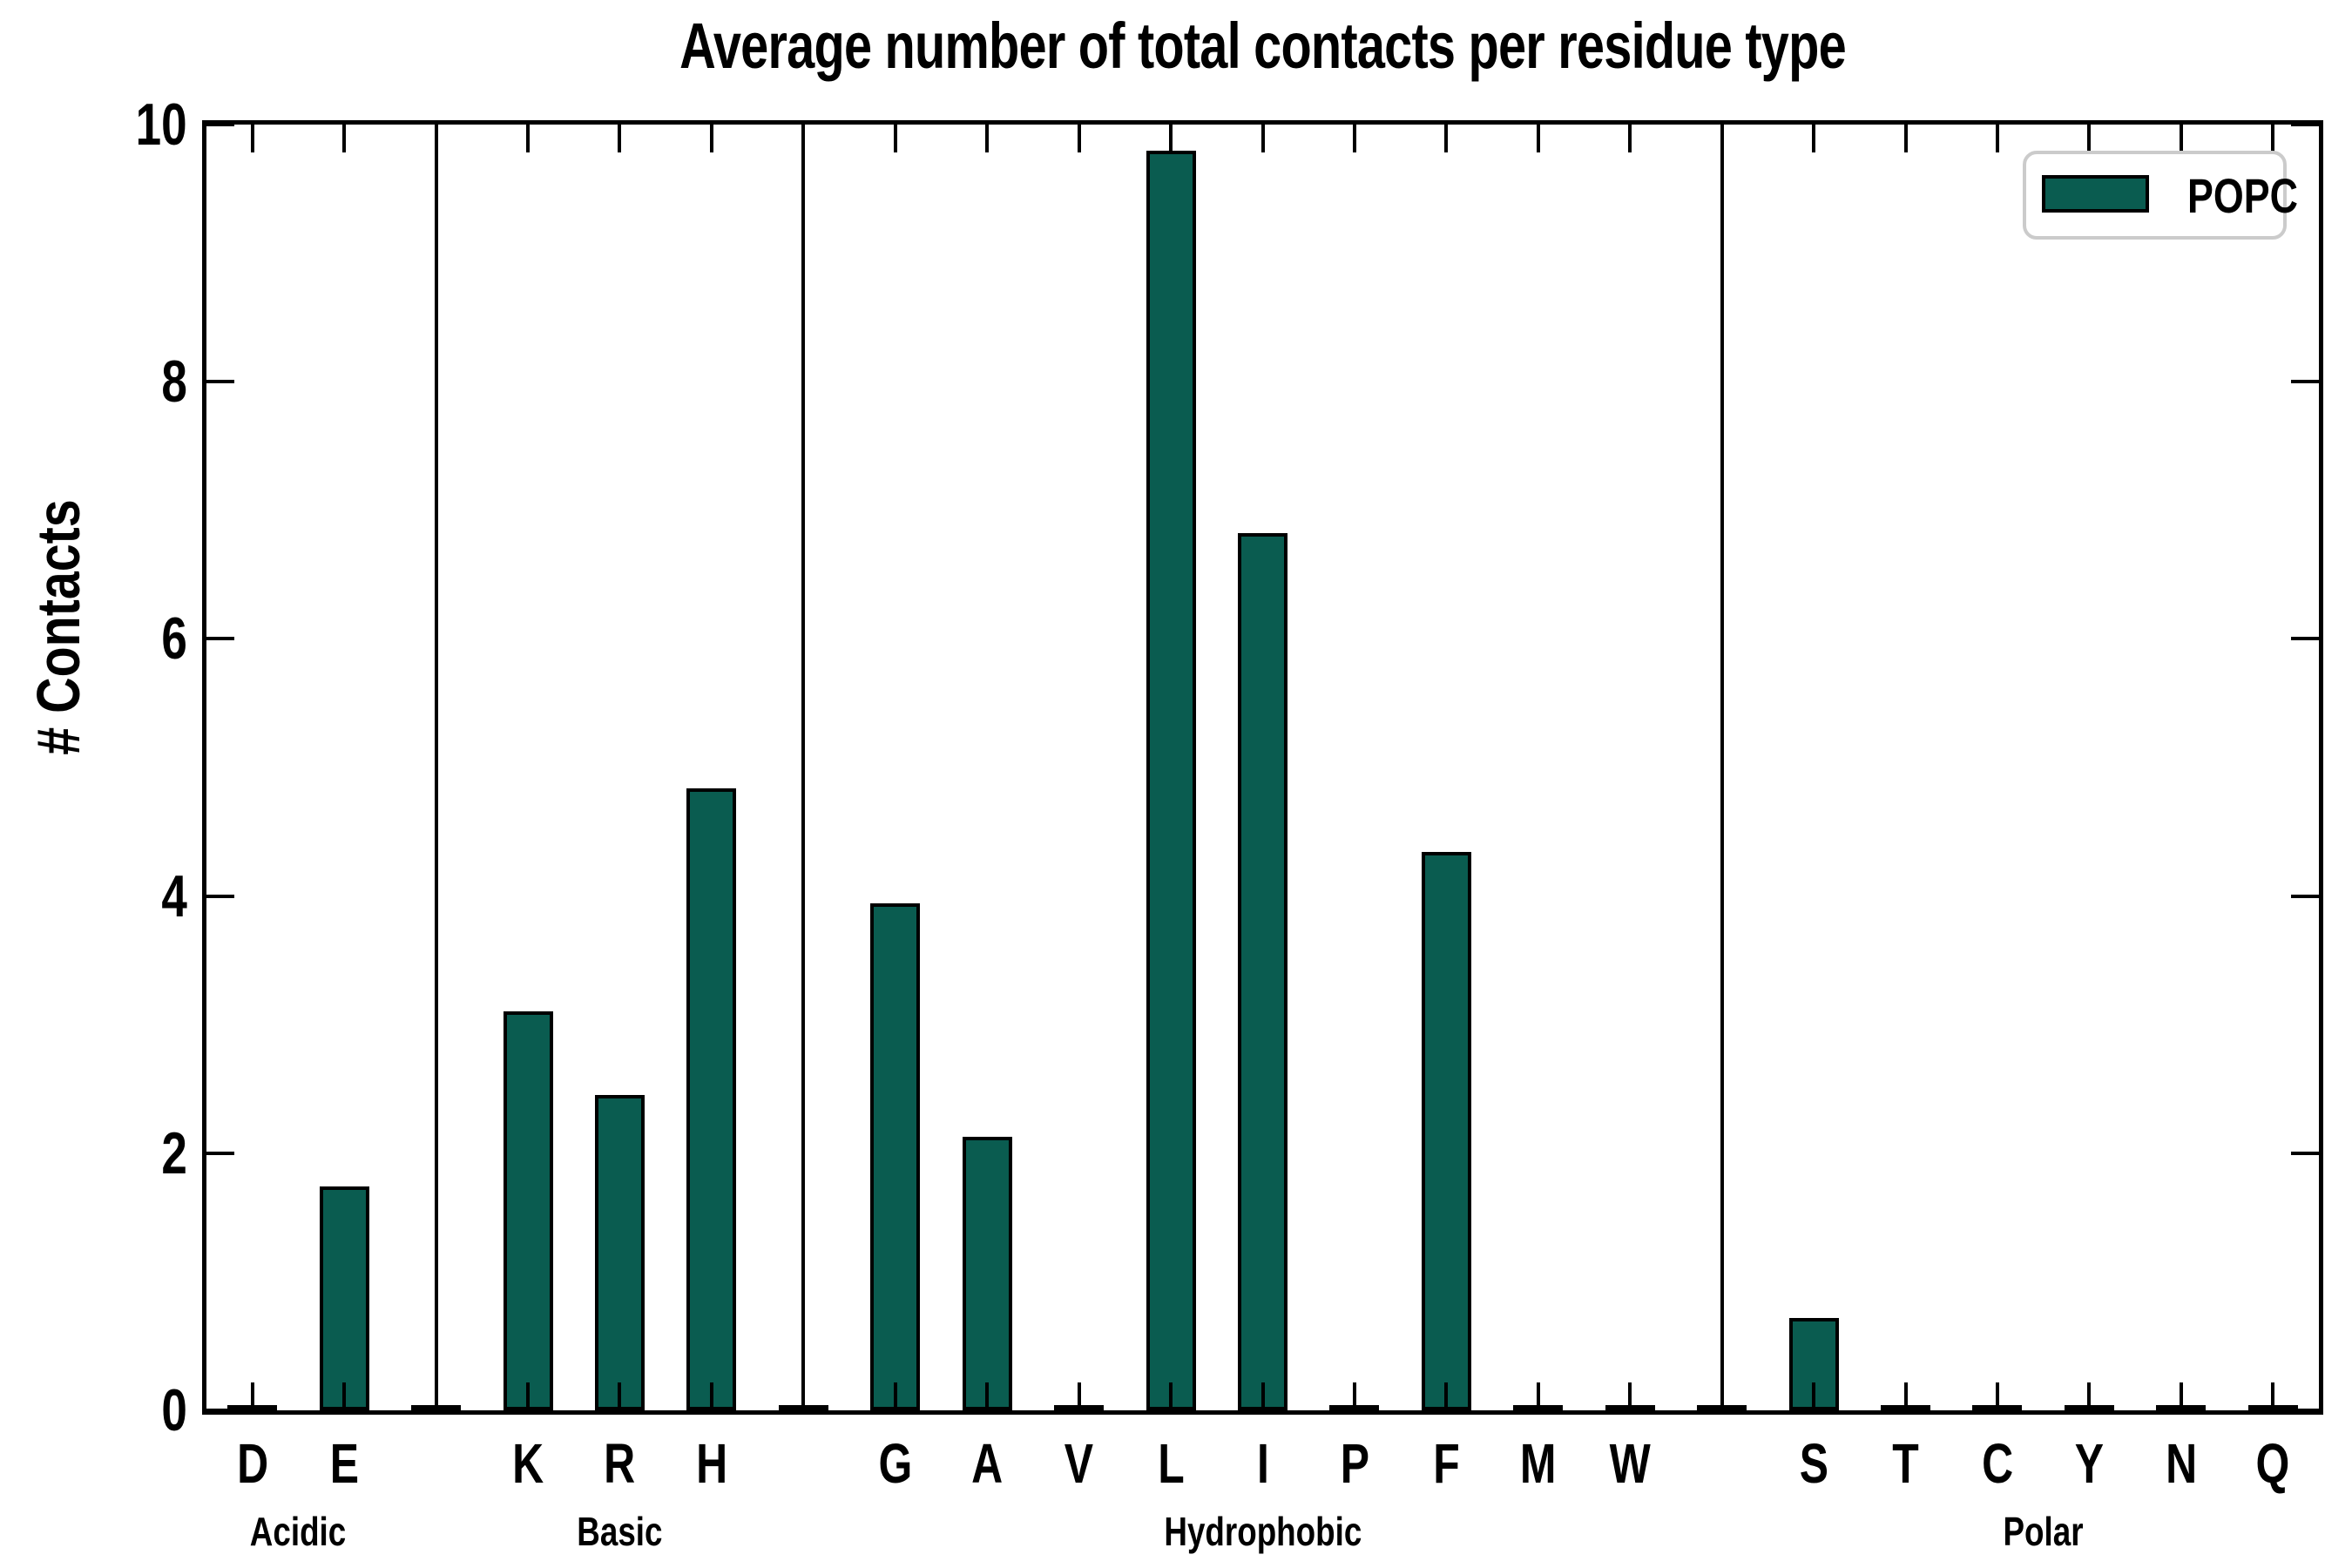  What do you see at coordinates (344, 1298) in the screenshot?
I see `bar-E` at bounding box center [344, 1298].